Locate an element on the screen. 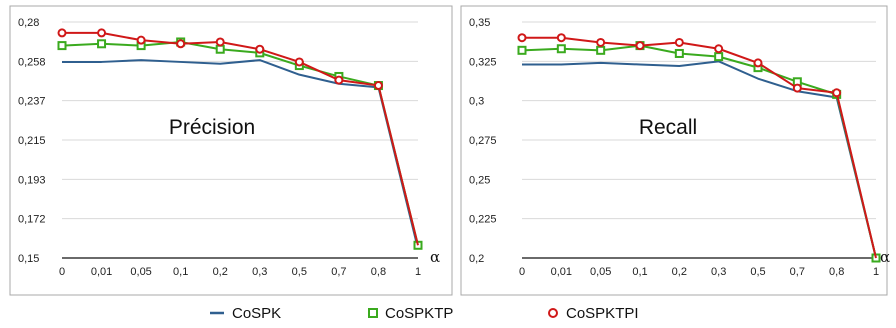  y-tick-label: 0,225 is located at coordinates (483, 220).